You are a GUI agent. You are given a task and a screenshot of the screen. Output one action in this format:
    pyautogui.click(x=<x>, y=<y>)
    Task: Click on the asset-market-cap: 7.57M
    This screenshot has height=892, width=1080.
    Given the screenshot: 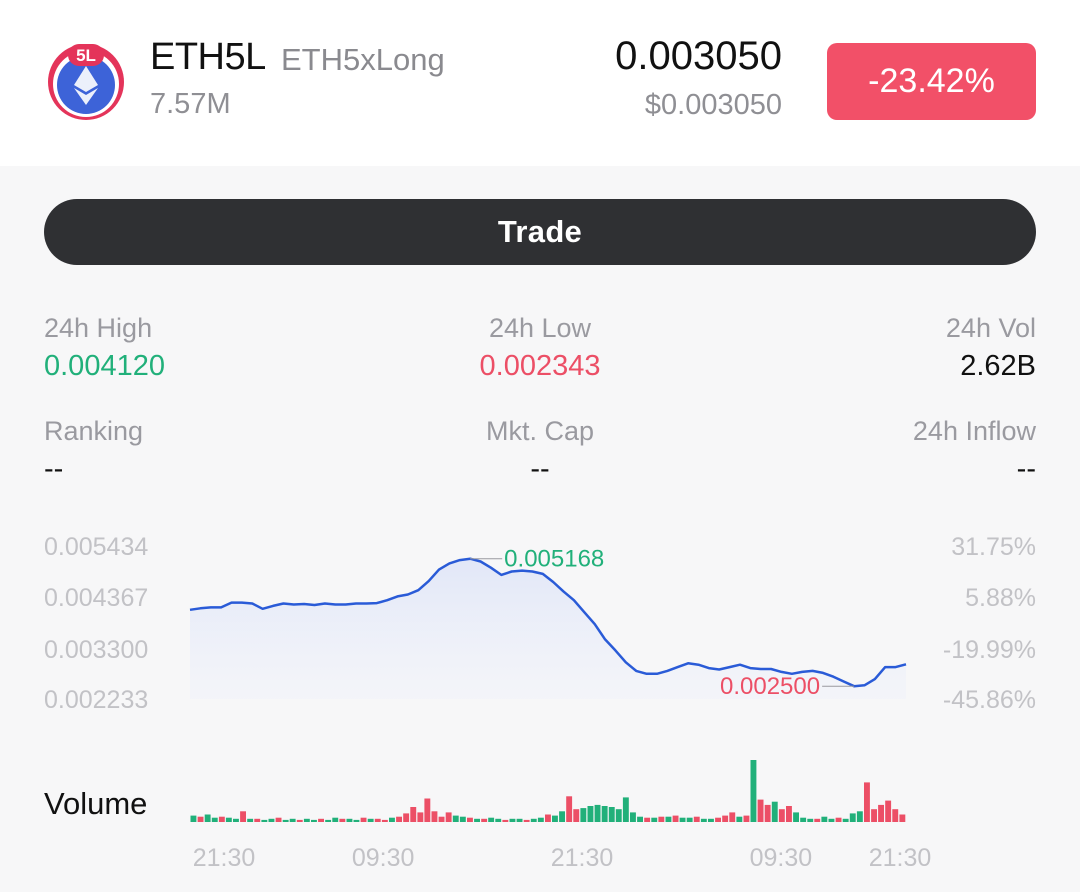 What is the action you would take?
    pyautogui.click(x=190, y=104)
    